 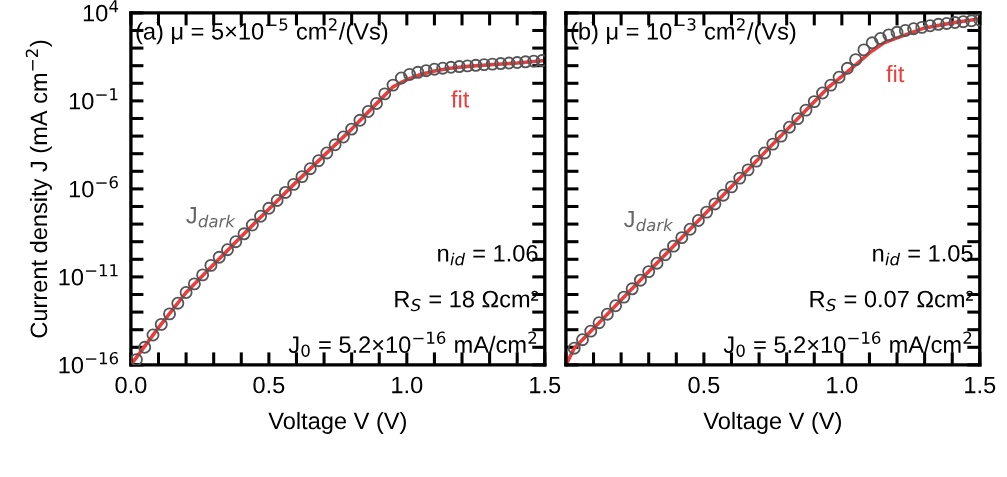 What do you see at coordinates (895, 73) in the screenshot?
I see `series-label: fit` at bounding box center [895, 73].